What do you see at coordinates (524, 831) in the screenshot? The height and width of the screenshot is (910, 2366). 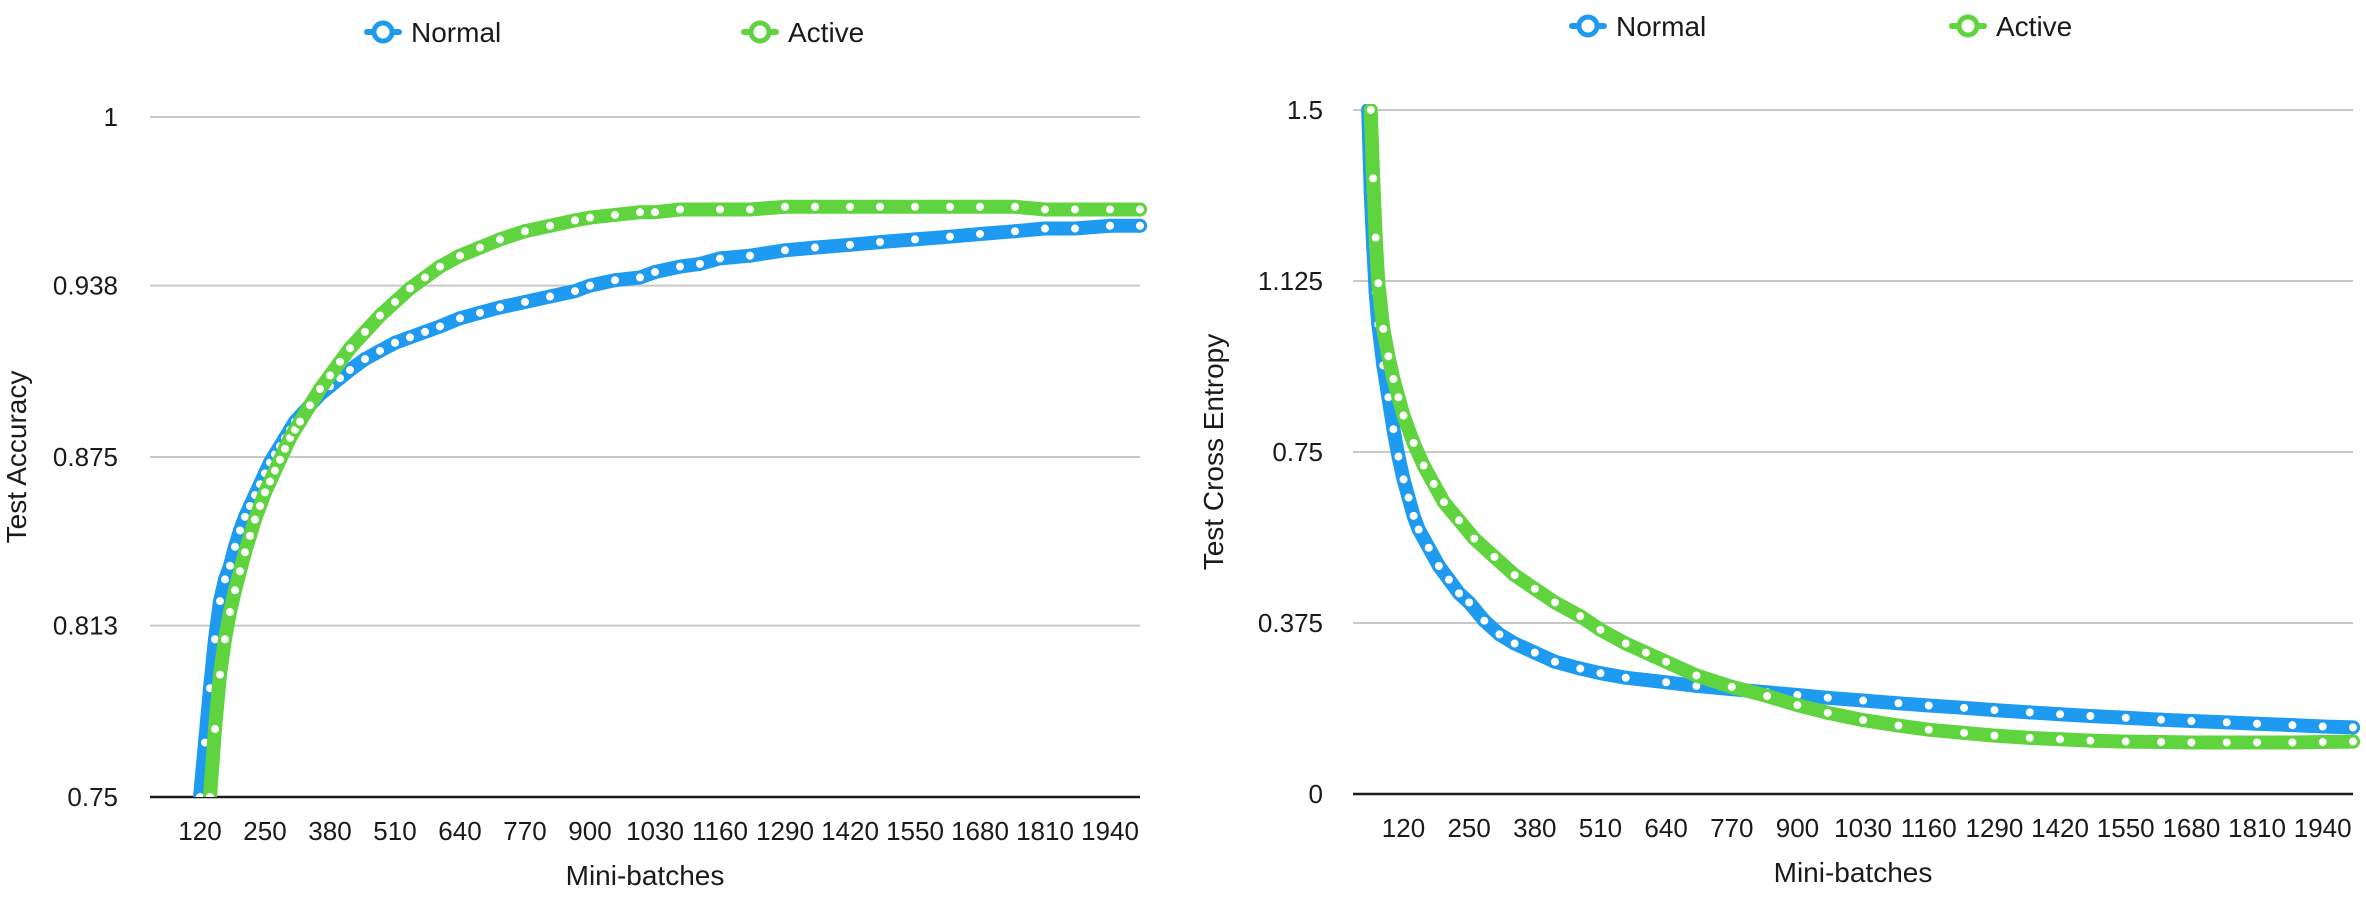 I see `accuracy-x-tick-label: 770` at bounding box center [524, 831].